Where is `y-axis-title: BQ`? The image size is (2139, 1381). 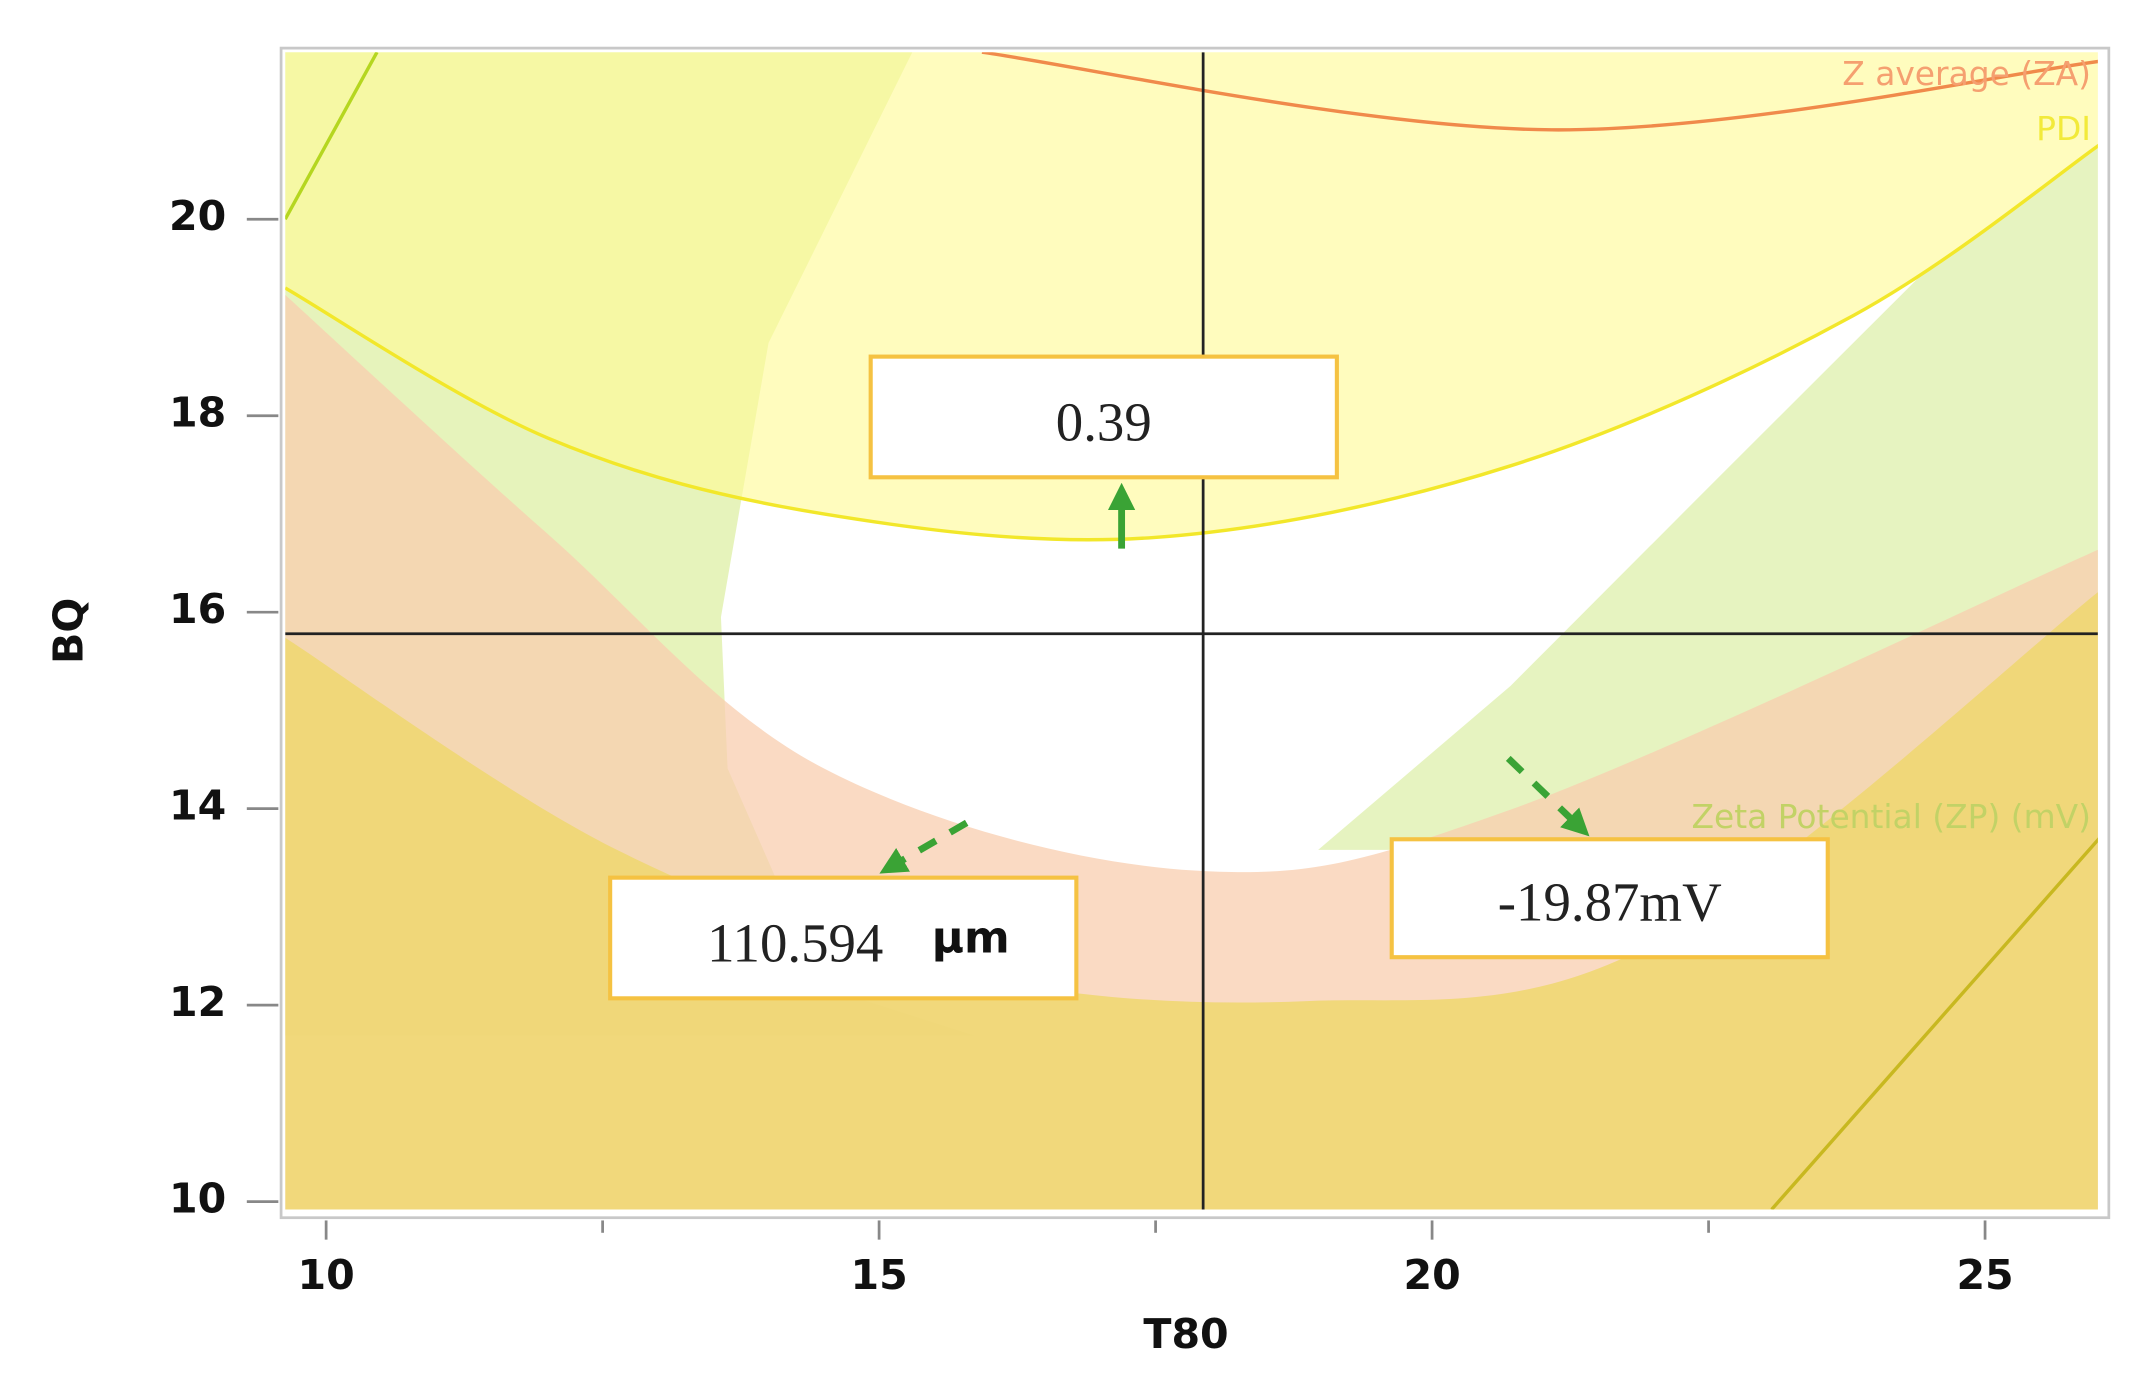 y-axis-title: BQ is located at coordinates (68, 631).